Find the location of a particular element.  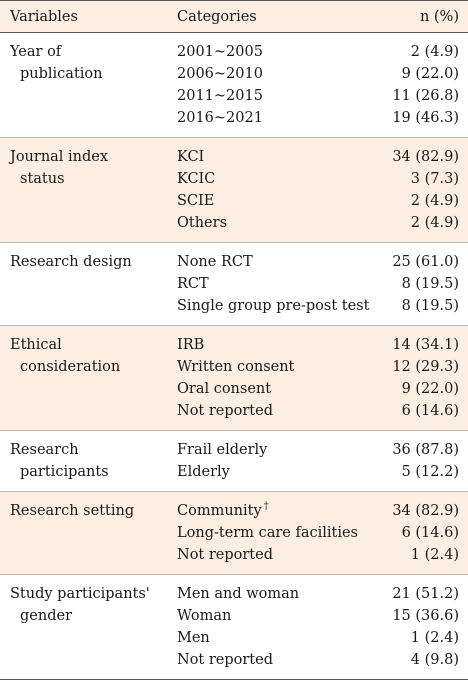

count-value: 12 (29.3) is located at coordinates (425, 367).